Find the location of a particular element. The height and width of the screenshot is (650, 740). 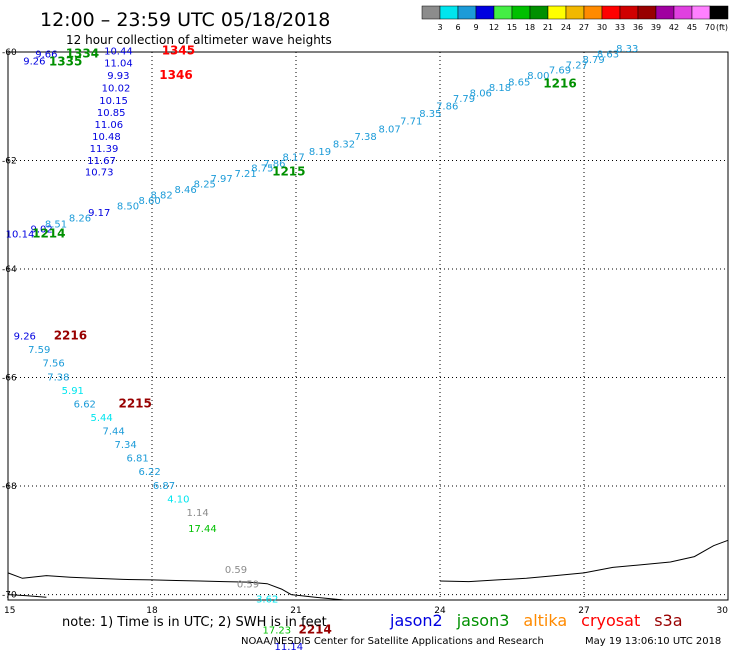

satellite-name: altika is located at coordinates (545, 620).